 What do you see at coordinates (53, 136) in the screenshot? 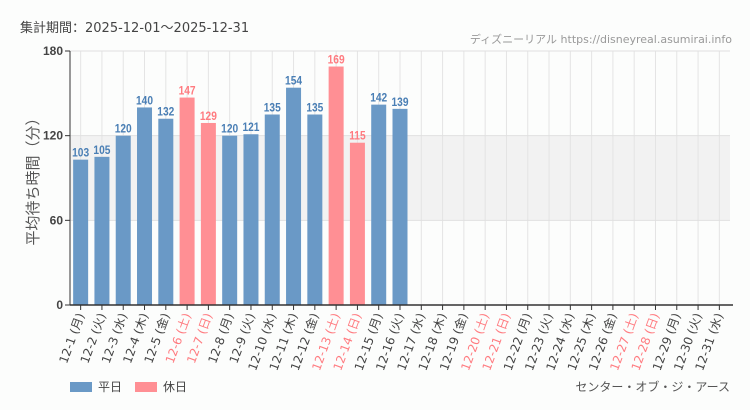
I see `y-tick-label: 120` at bounding box center [53, 136].